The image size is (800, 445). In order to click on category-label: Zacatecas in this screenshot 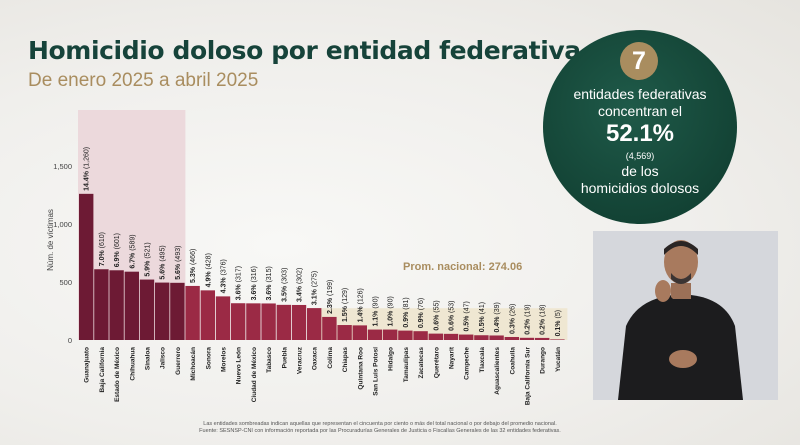, I will do `click(421, 363)`.